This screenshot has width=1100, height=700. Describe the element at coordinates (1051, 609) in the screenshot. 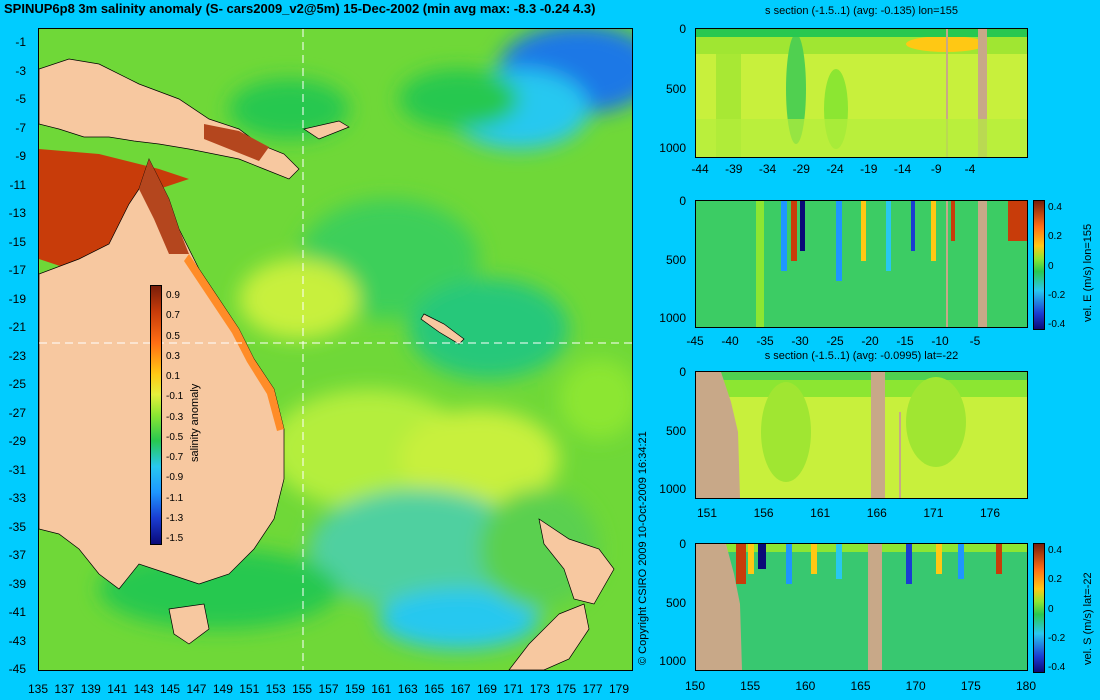

I see `panel4-colorbar-tick: 0` at that location.